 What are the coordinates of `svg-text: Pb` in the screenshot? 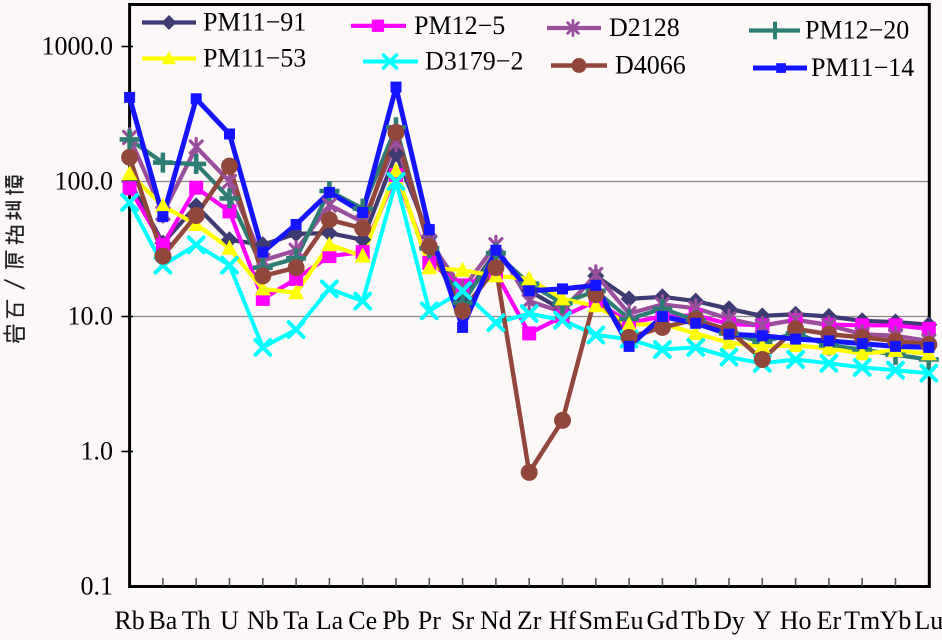 It's located at (395, 620).